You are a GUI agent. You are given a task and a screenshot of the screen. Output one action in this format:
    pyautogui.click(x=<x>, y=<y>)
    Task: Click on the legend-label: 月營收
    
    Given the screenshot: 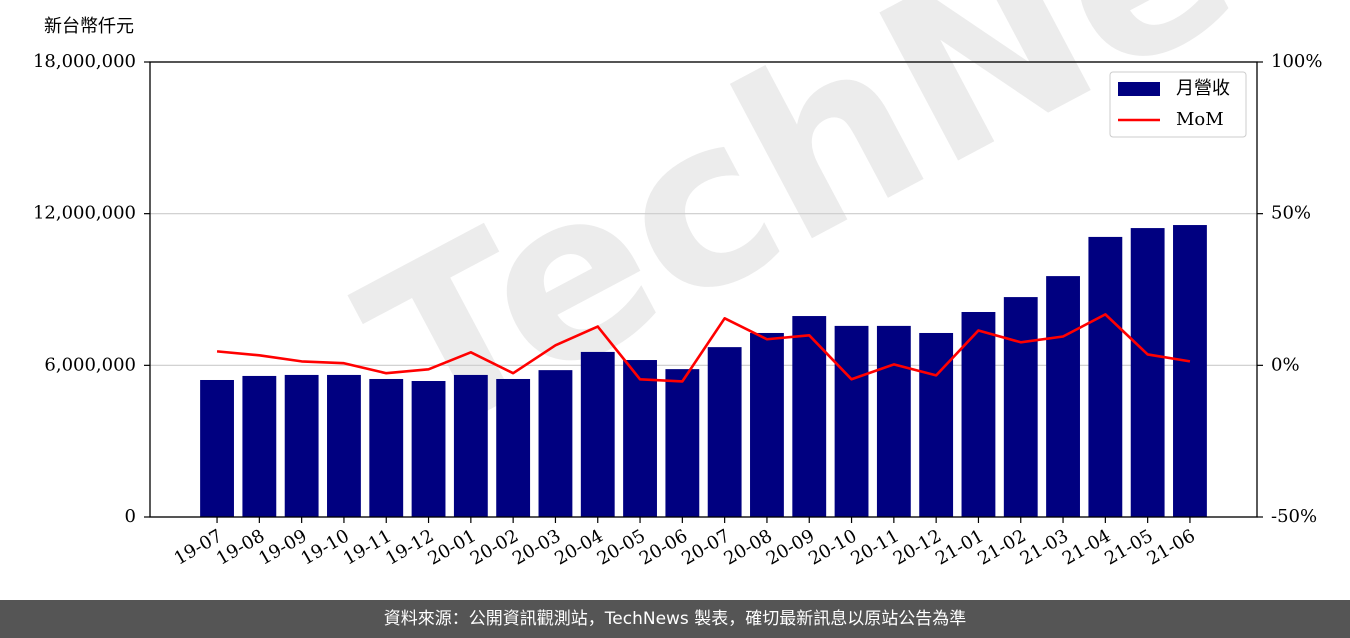 What is the action you would take?
    pyautogui.click(x=1203, y=88)
    